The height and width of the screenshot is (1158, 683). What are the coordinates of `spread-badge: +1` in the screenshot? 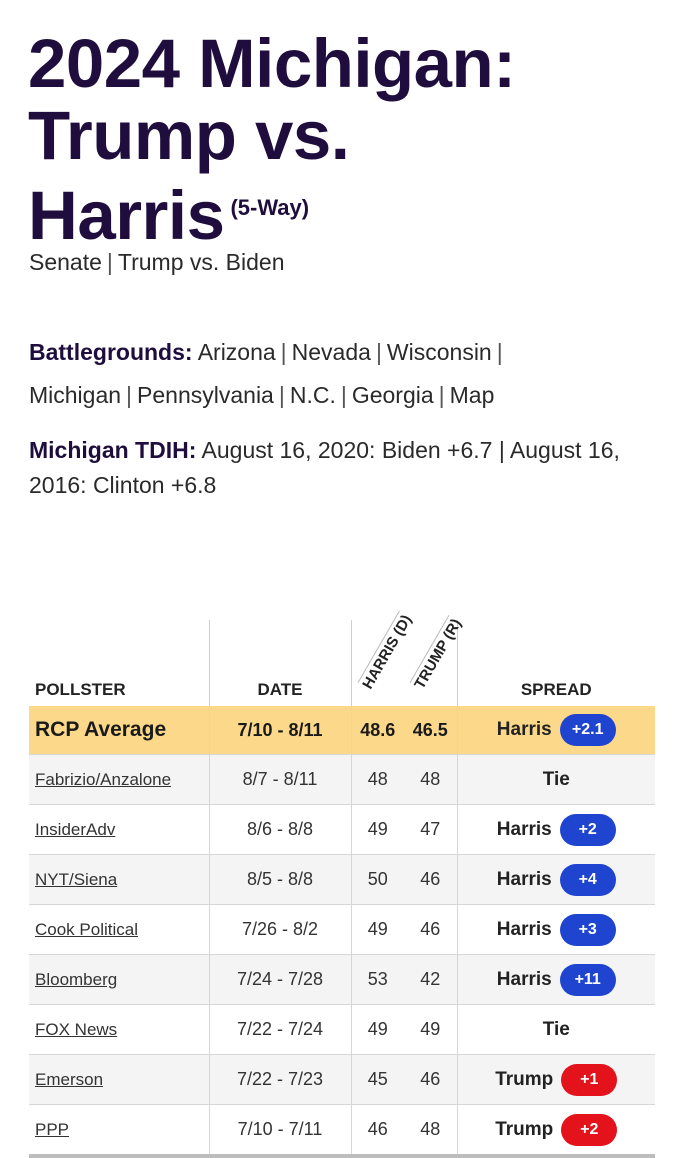 It's located at (589, 1079).